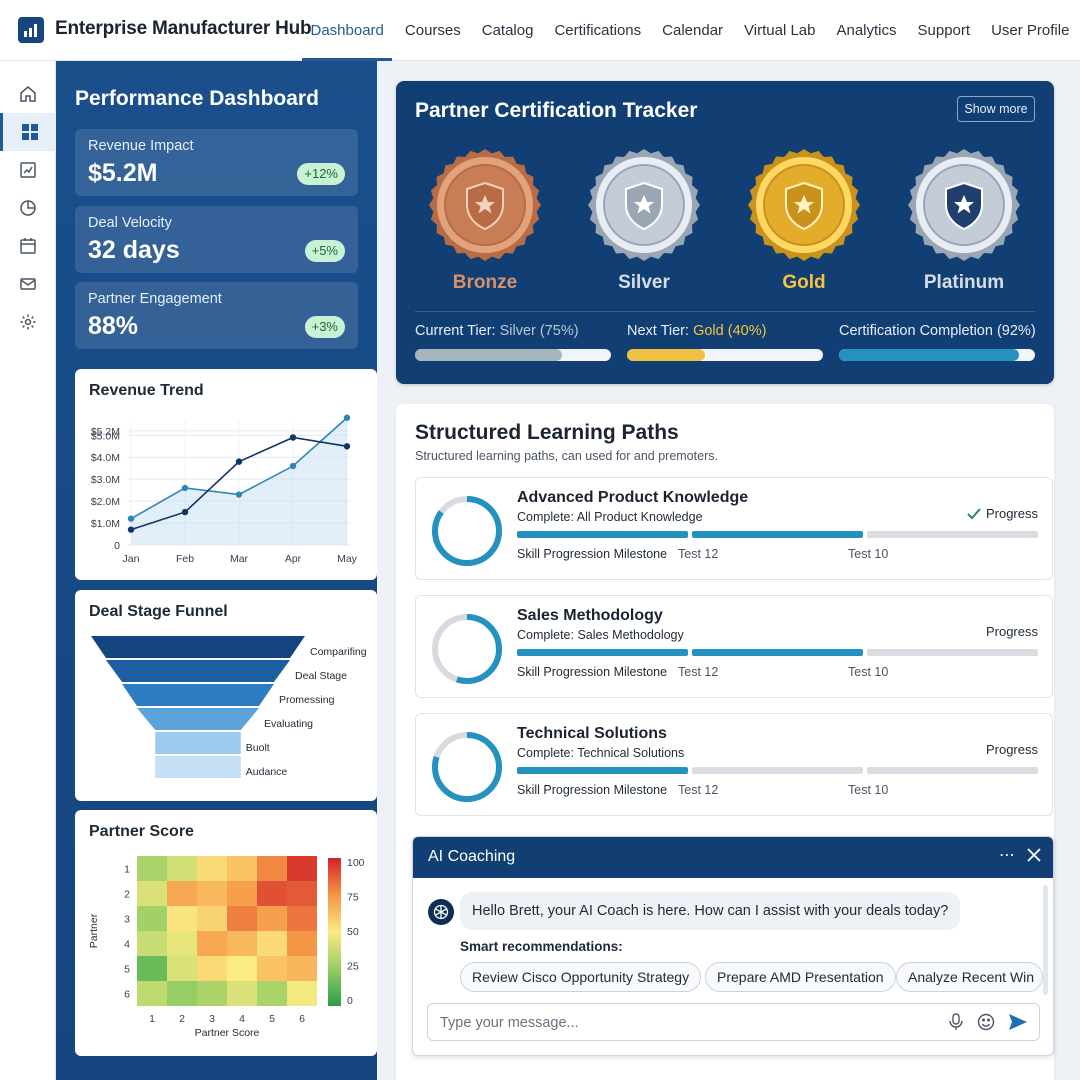 This screenshot has height=1080, width=1080. What do you see at coordinates (693, 30) in the screenshot?
I see `nav-tab-calendar: Calendar` at bounding box center [693, 30].